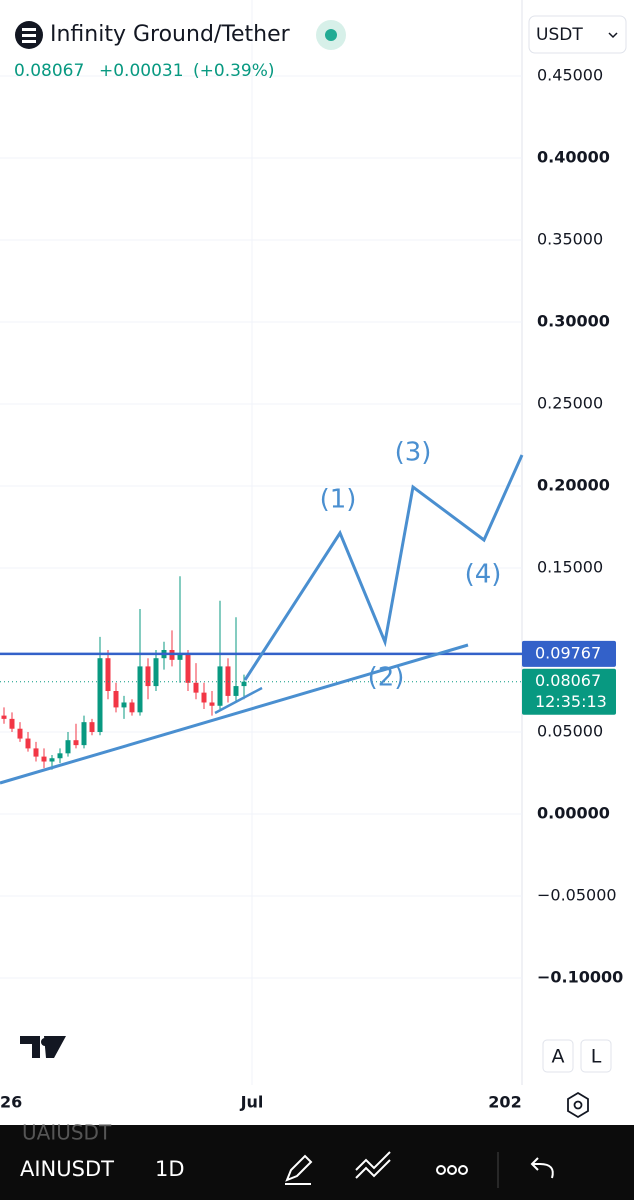 This screenshot has width=634, height=1200. I want to click on currency-select, so click(577, 34).